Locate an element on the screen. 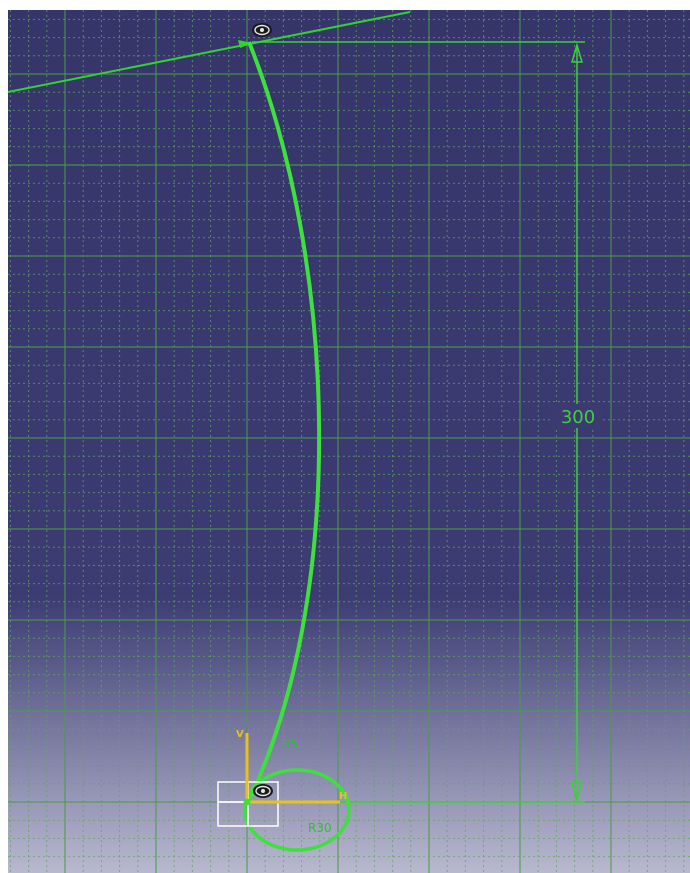  dimension-arrow-bottom is located at coordinates (577, 792).